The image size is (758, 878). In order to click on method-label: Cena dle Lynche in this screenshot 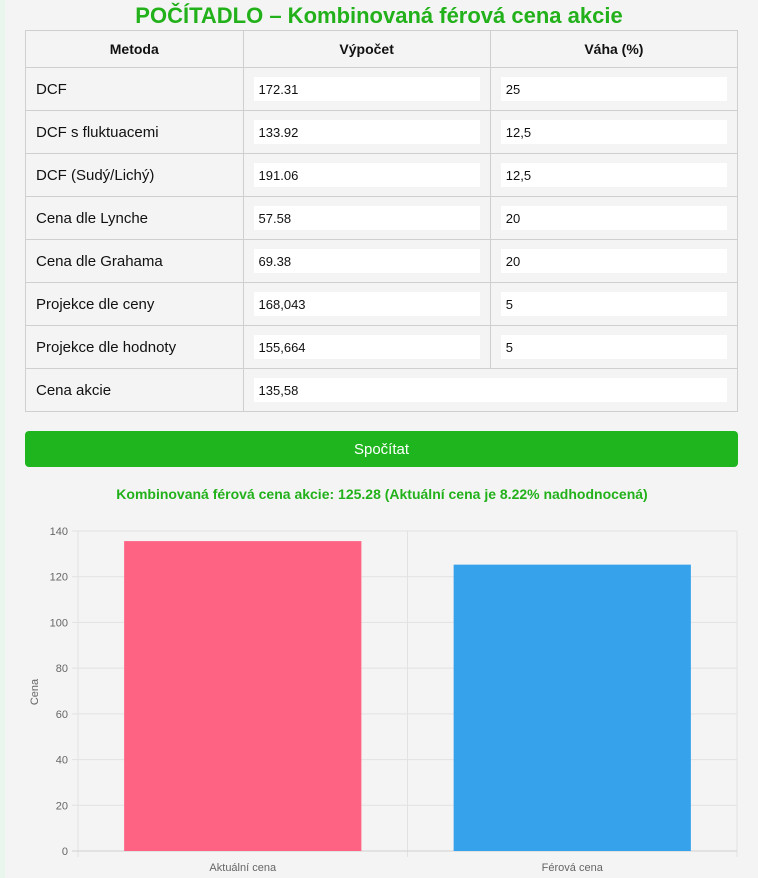, I will do `click(134, 218)`.